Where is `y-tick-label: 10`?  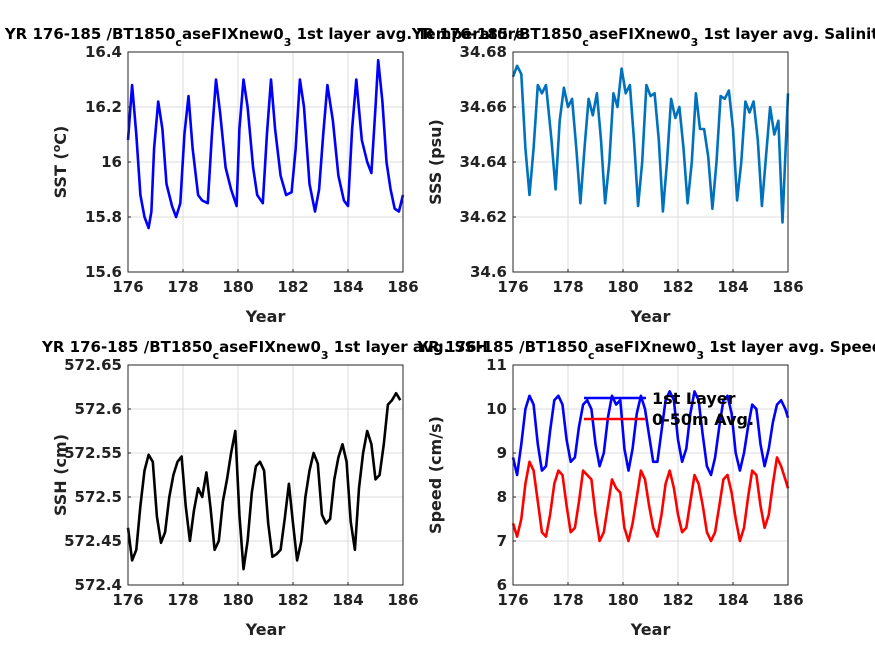 y-tick-label: 10 is located at coordinates (496, 409).